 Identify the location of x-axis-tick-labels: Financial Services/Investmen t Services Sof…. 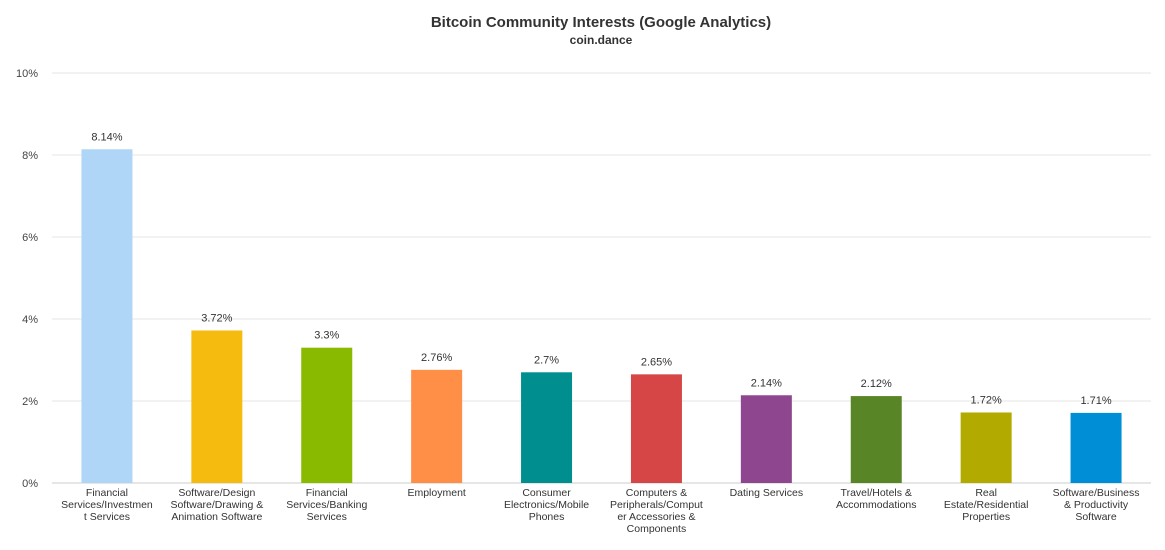
(600, 511).